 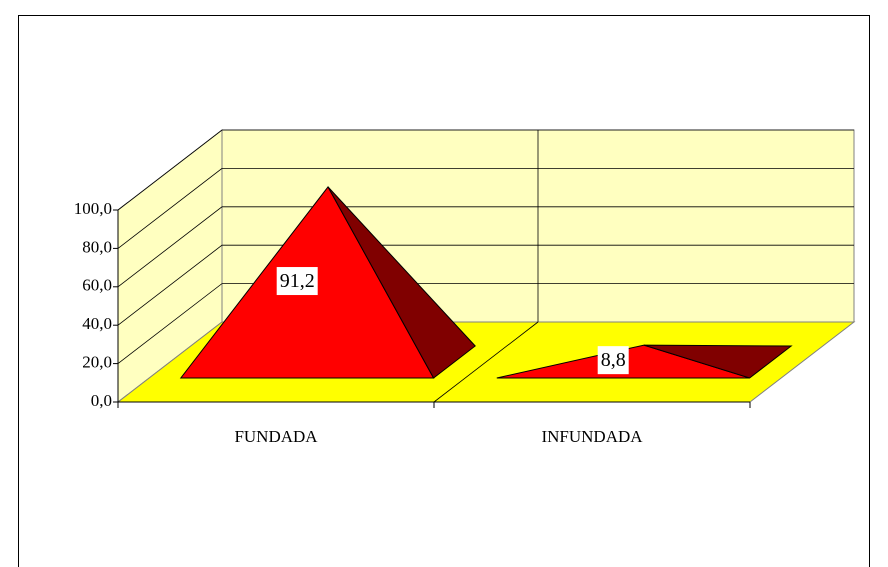 I want to click on y-tick-label: 60,0, so click(x=97, y=285).